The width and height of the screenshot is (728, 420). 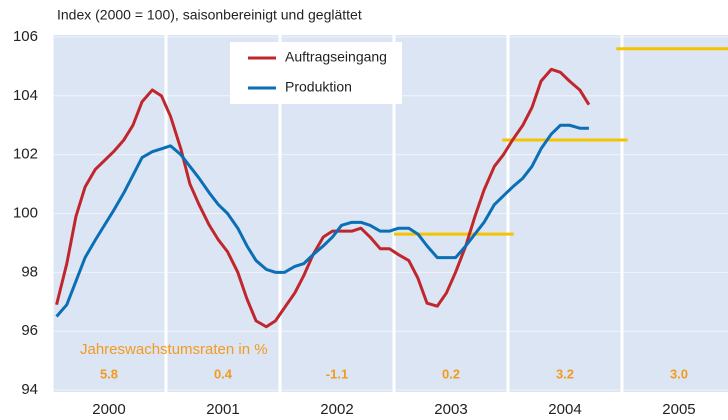 What do you see at coordinates (25, 154) in the screenshot?
I see `y-tick-label: 102` at bounding box center [25, 154].